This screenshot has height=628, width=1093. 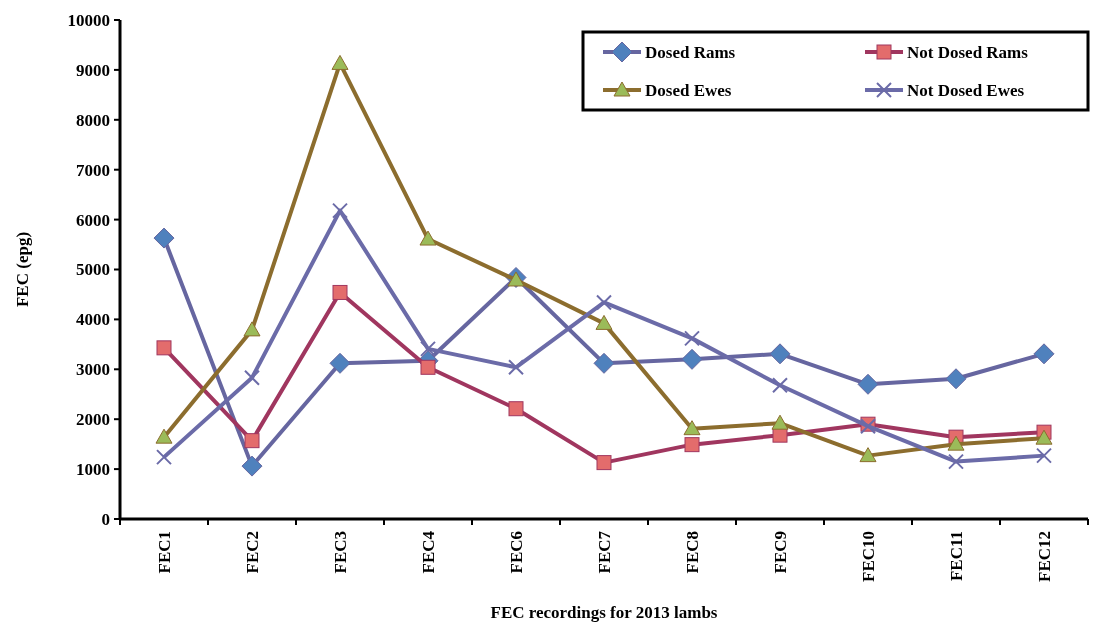 What do you see at coordinates (93, 270) in the screenshot?
I see `y-tick-label: 5000` at bounding box center [93, 270].